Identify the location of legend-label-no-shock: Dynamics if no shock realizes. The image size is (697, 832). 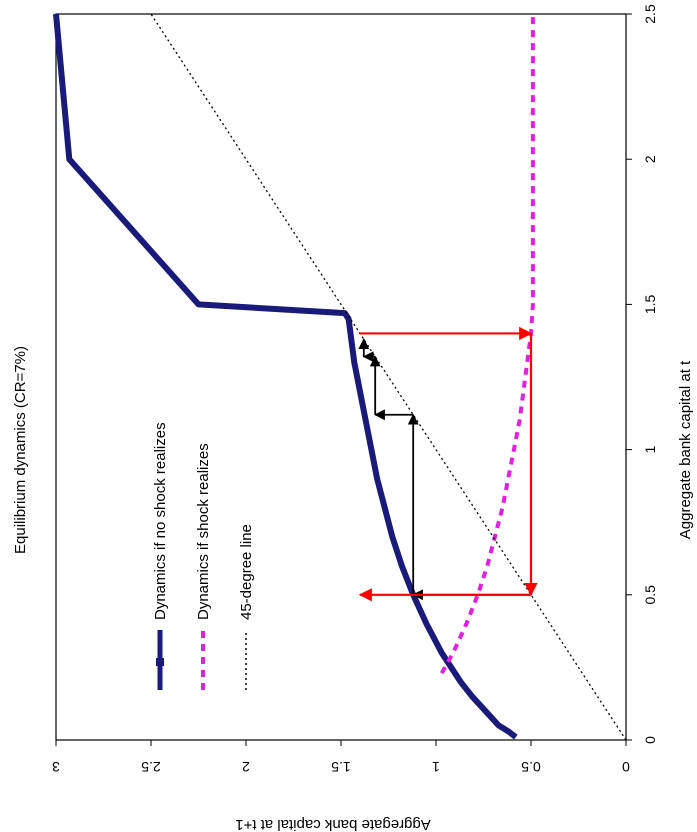
(160, 521).